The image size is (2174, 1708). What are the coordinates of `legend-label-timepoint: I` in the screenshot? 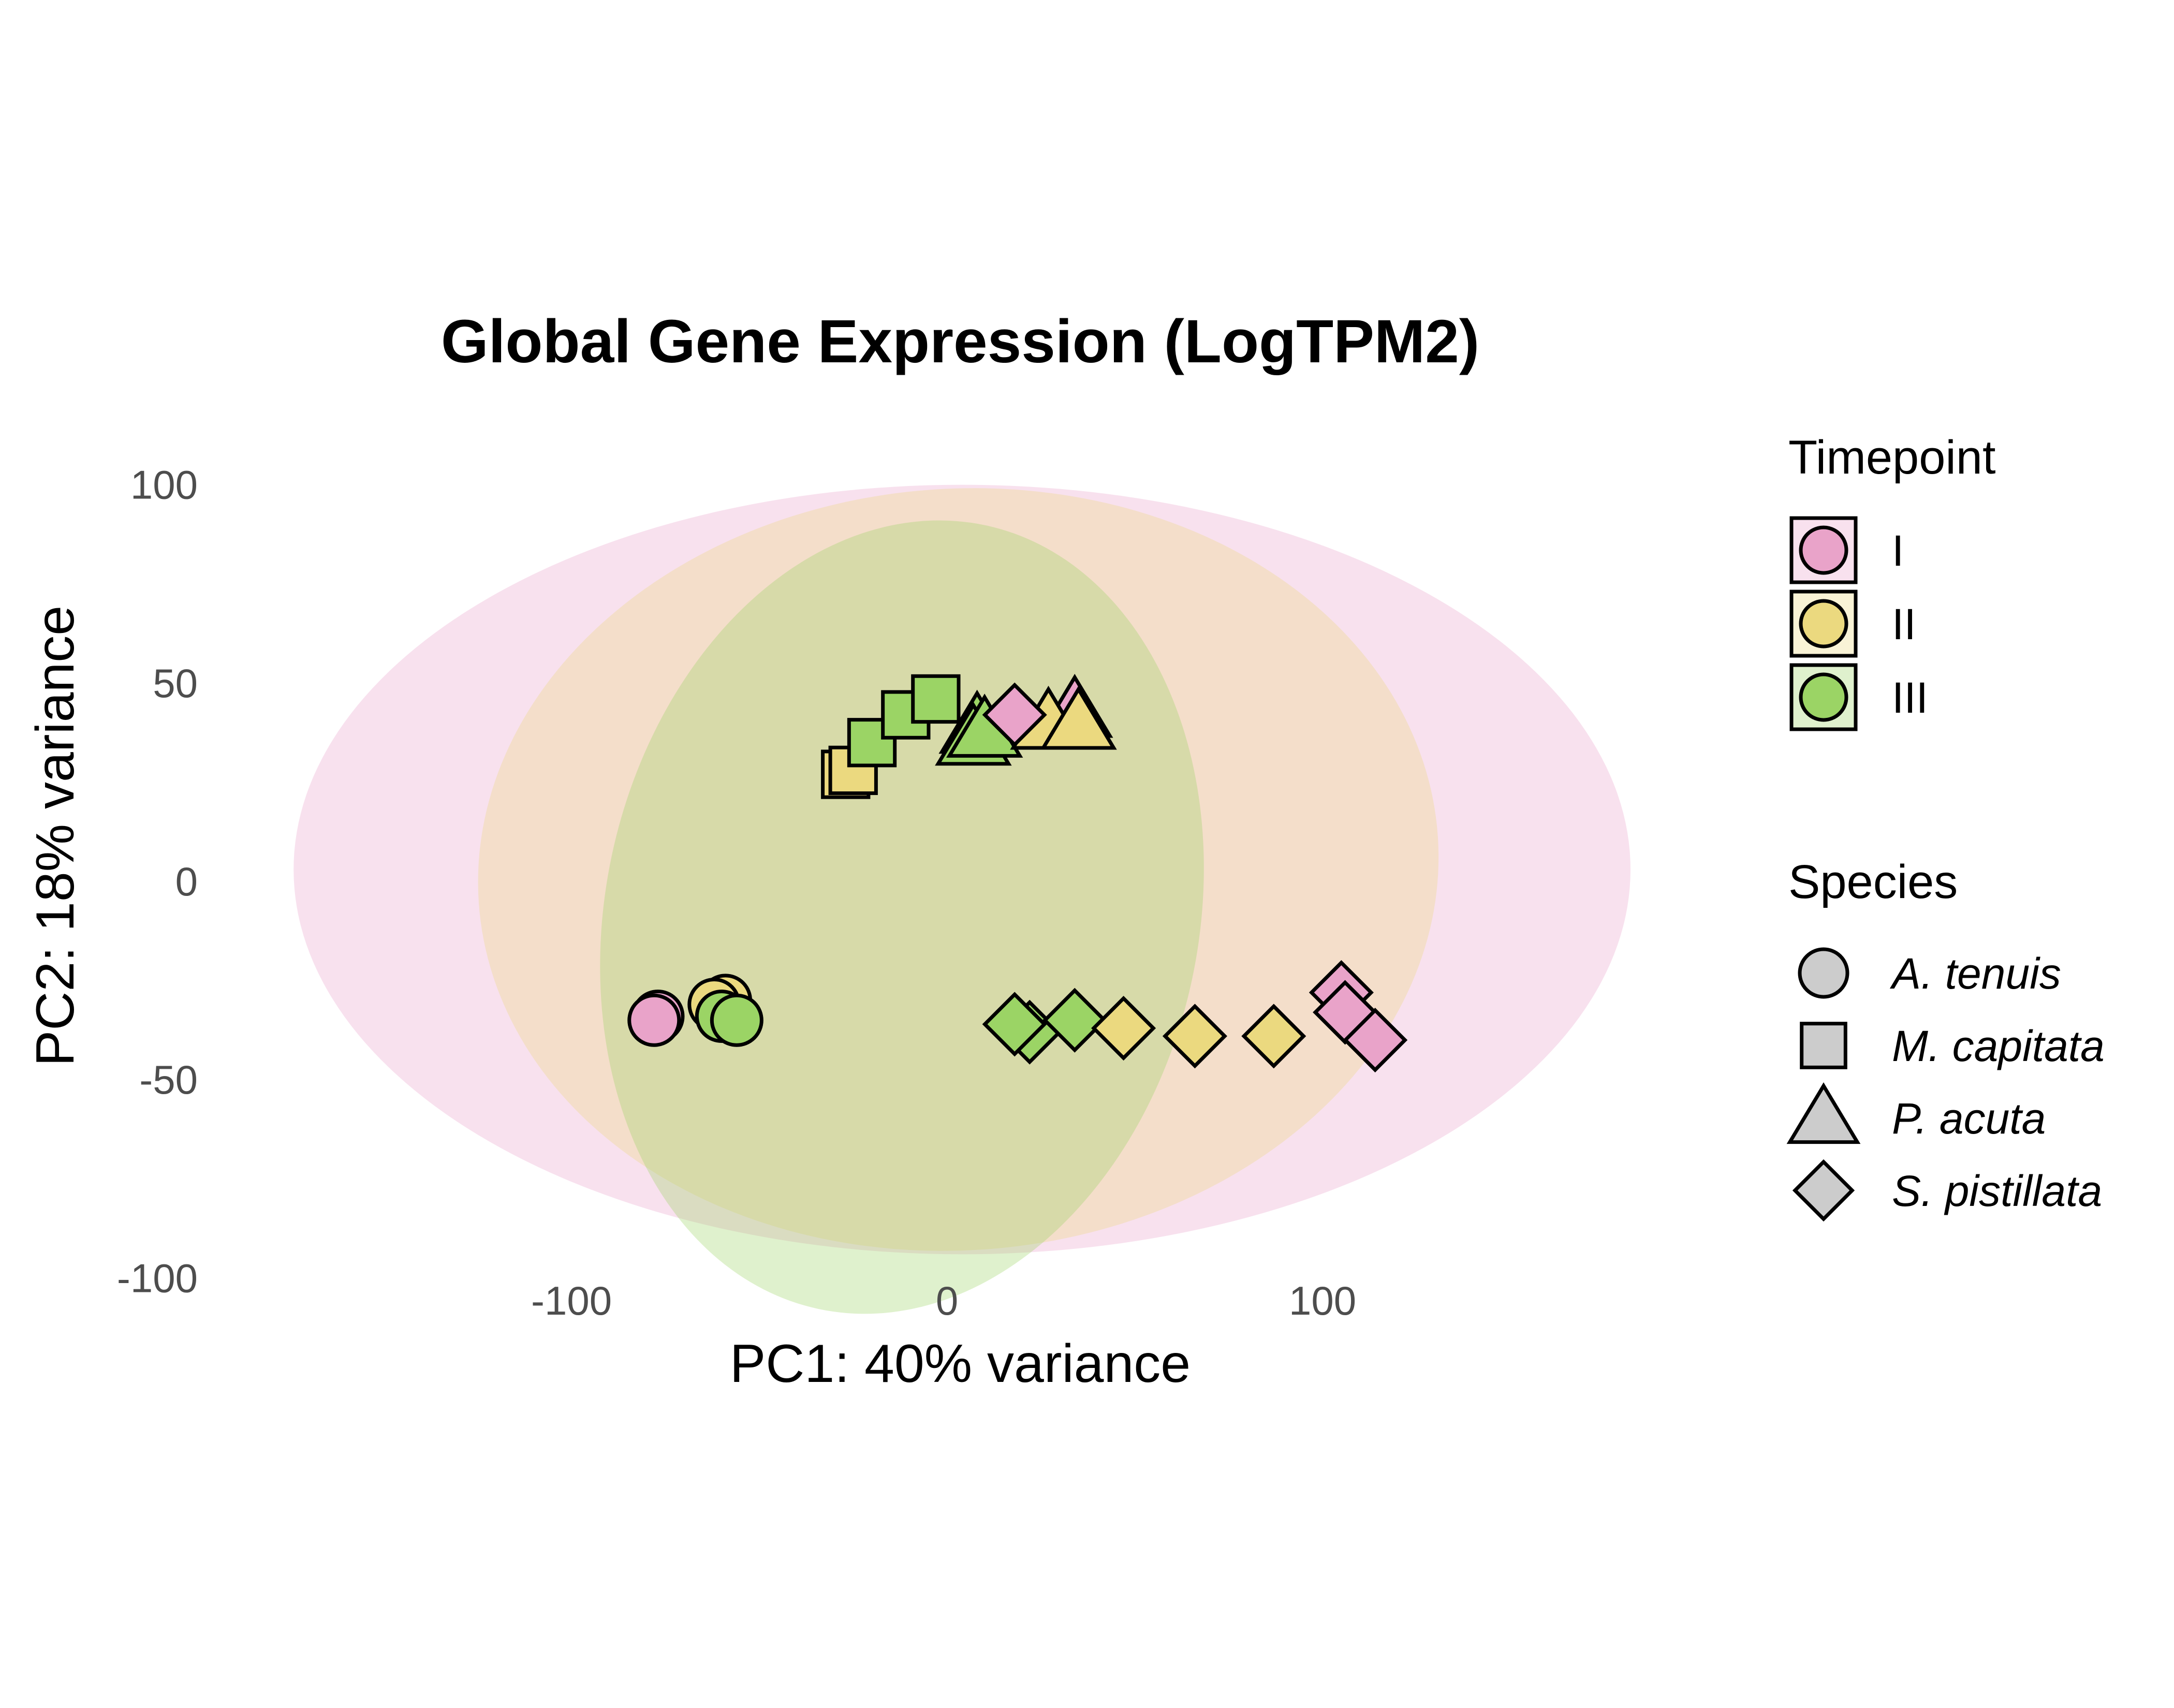 It's located at (1898, 550).